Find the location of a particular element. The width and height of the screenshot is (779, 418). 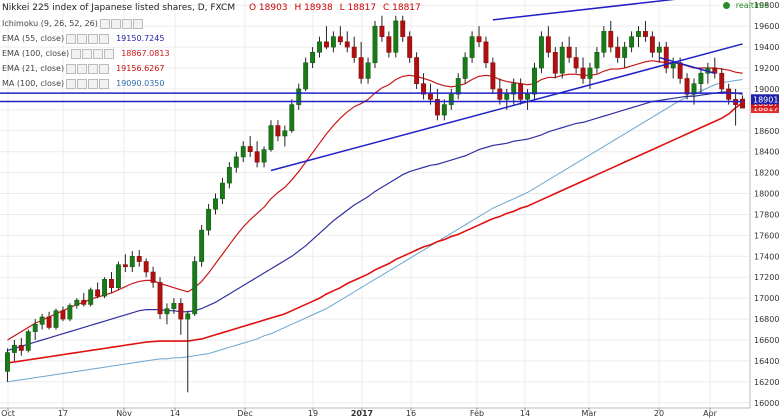

indicator-row: EMA (55, close) 19150.7245 is located at coordinates (211, 38).